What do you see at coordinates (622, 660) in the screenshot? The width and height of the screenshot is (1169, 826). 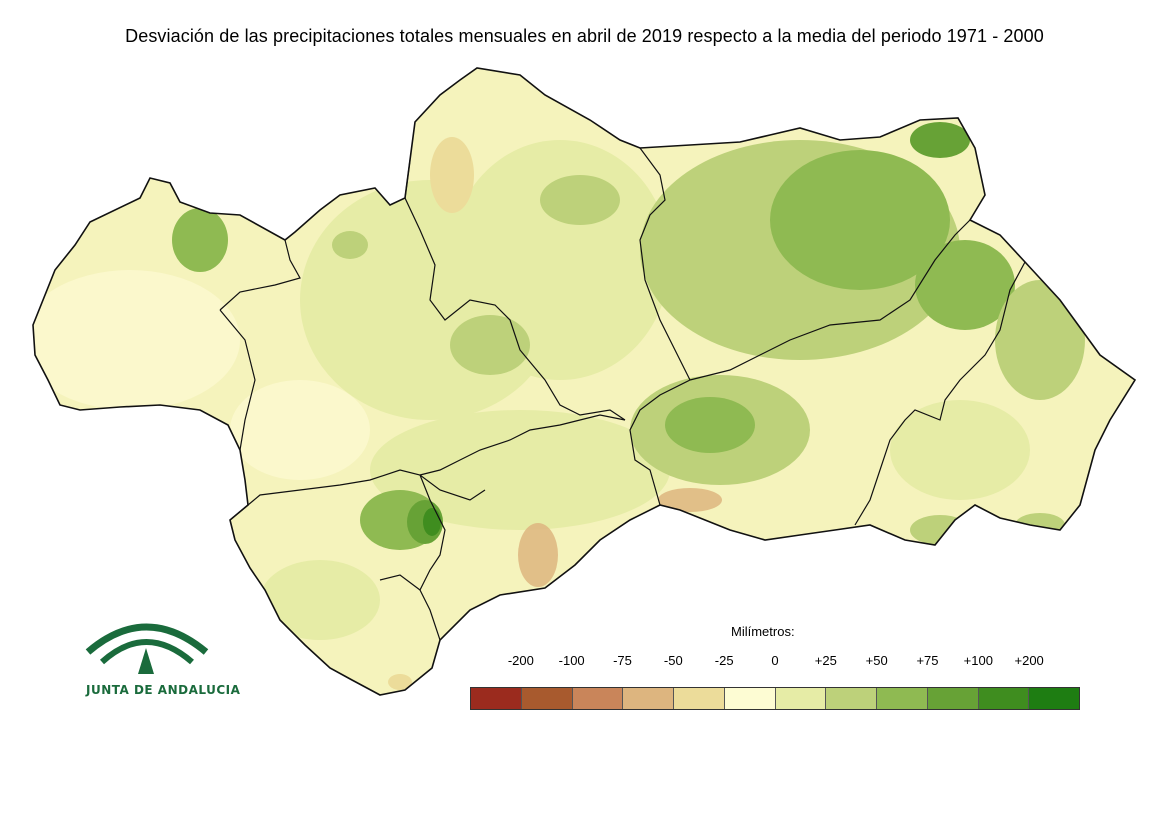 I see `legend-tick-label: -75` at bounding box center [622, 660].